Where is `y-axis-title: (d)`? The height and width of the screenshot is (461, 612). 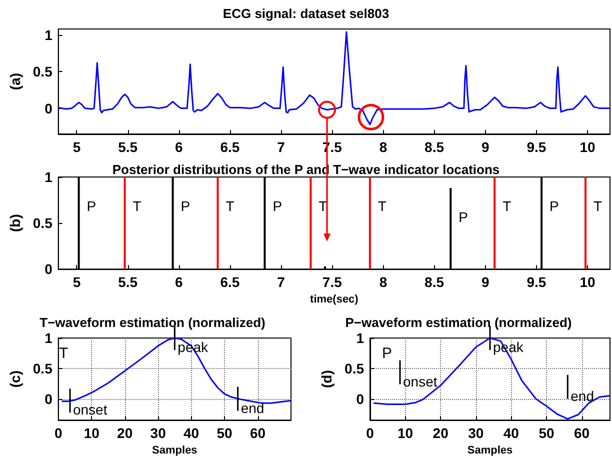 y-axis-title: (d) is located at coordinates (326, 379).